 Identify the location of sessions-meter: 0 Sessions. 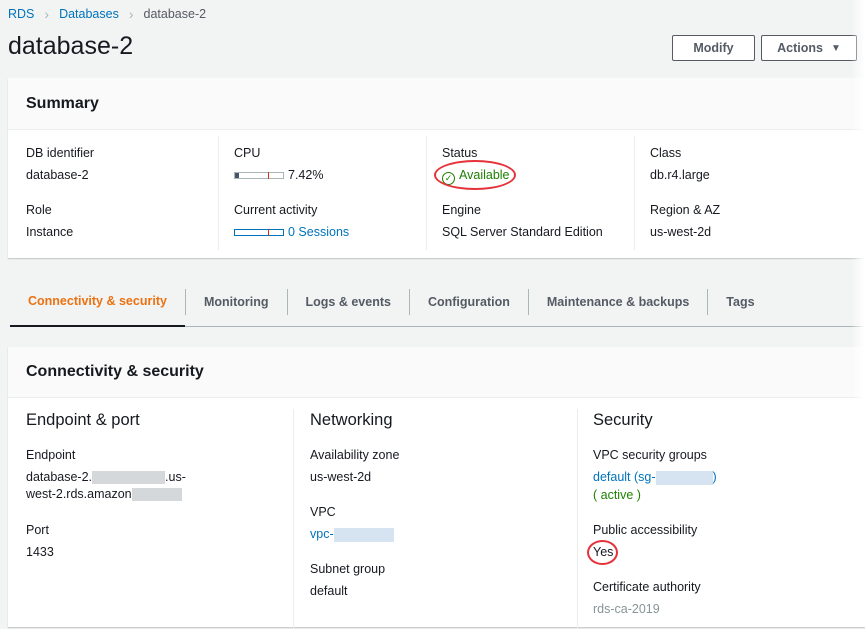
(291, 232).